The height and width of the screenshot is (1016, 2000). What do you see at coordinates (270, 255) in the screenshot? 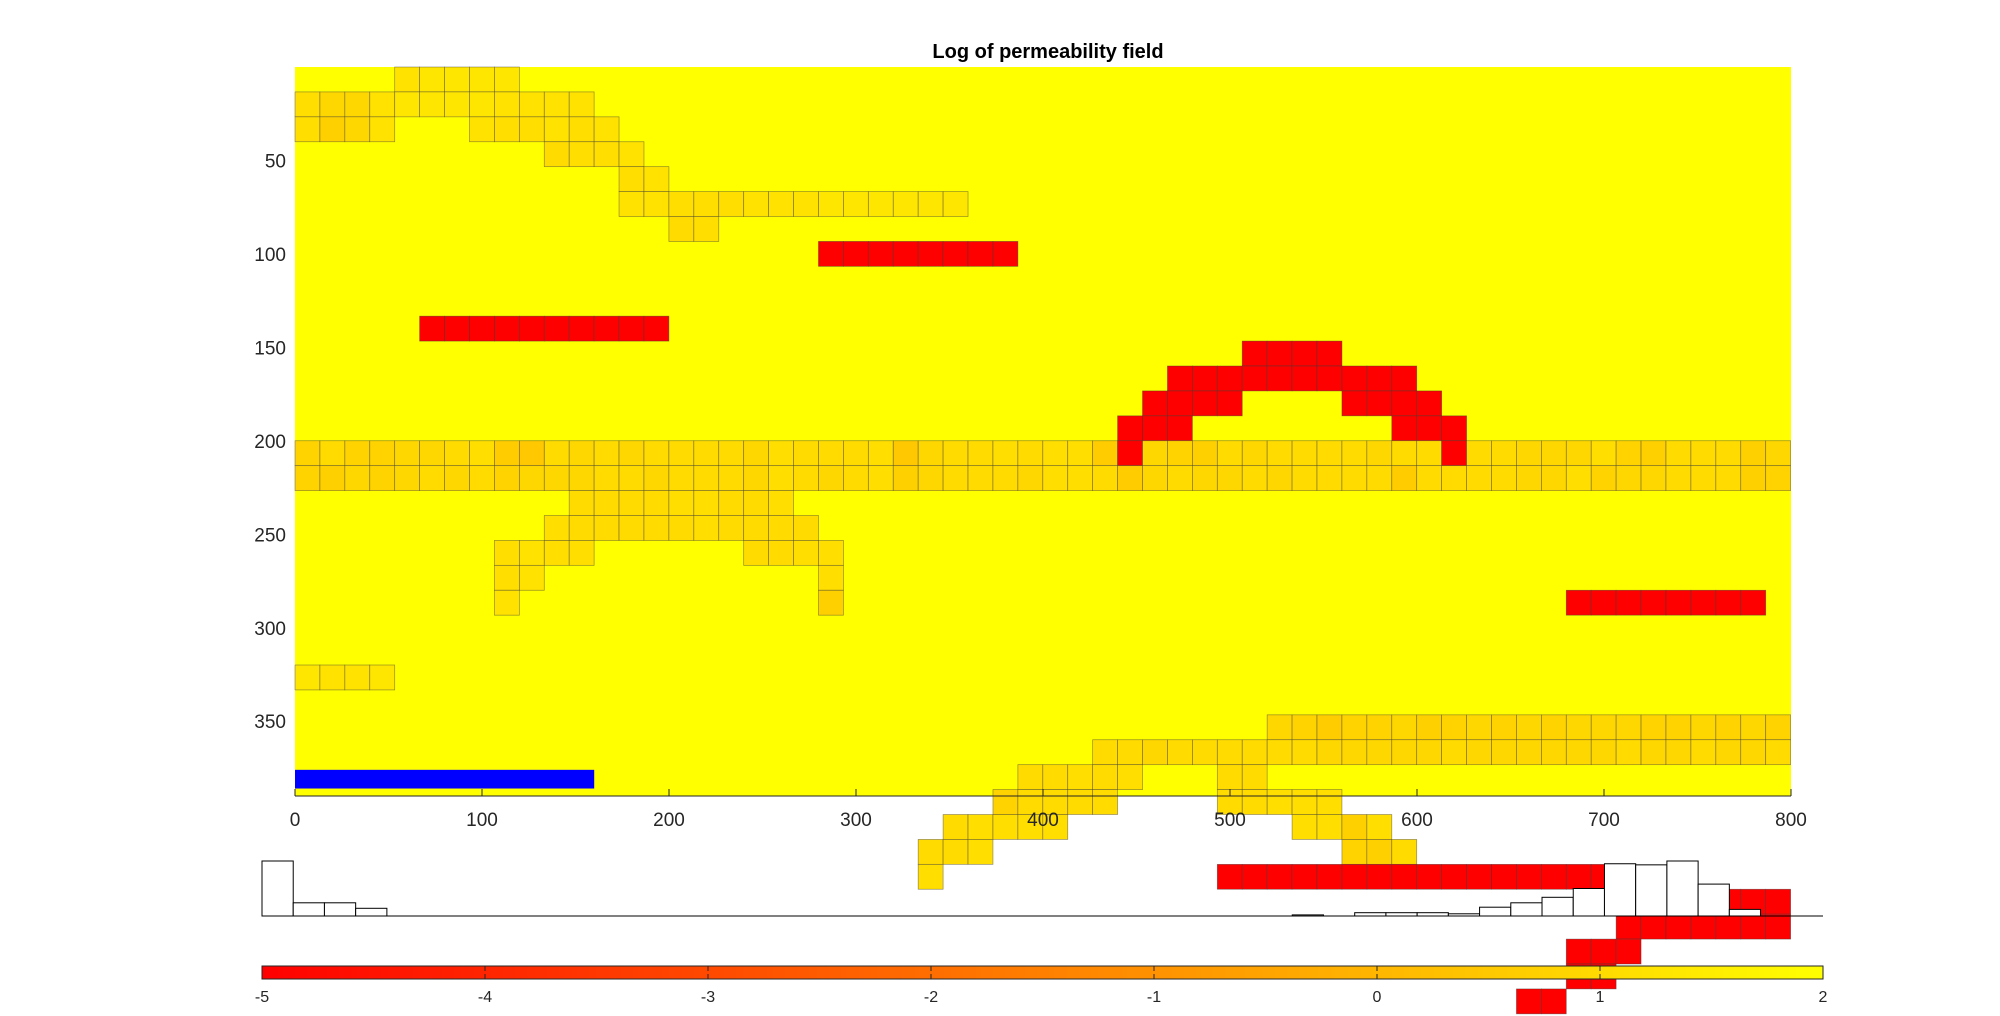
I see `y-tick-label: 100` at bounding box center [270, 255].